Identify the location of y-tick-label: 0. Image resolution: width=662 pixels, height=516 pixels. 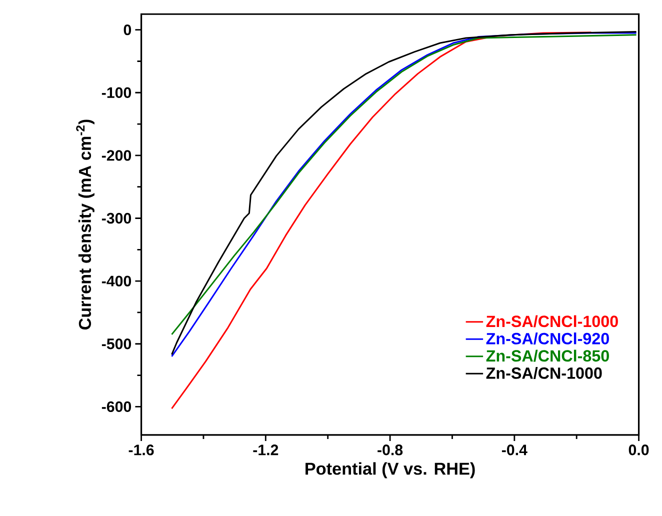
(128, 30).